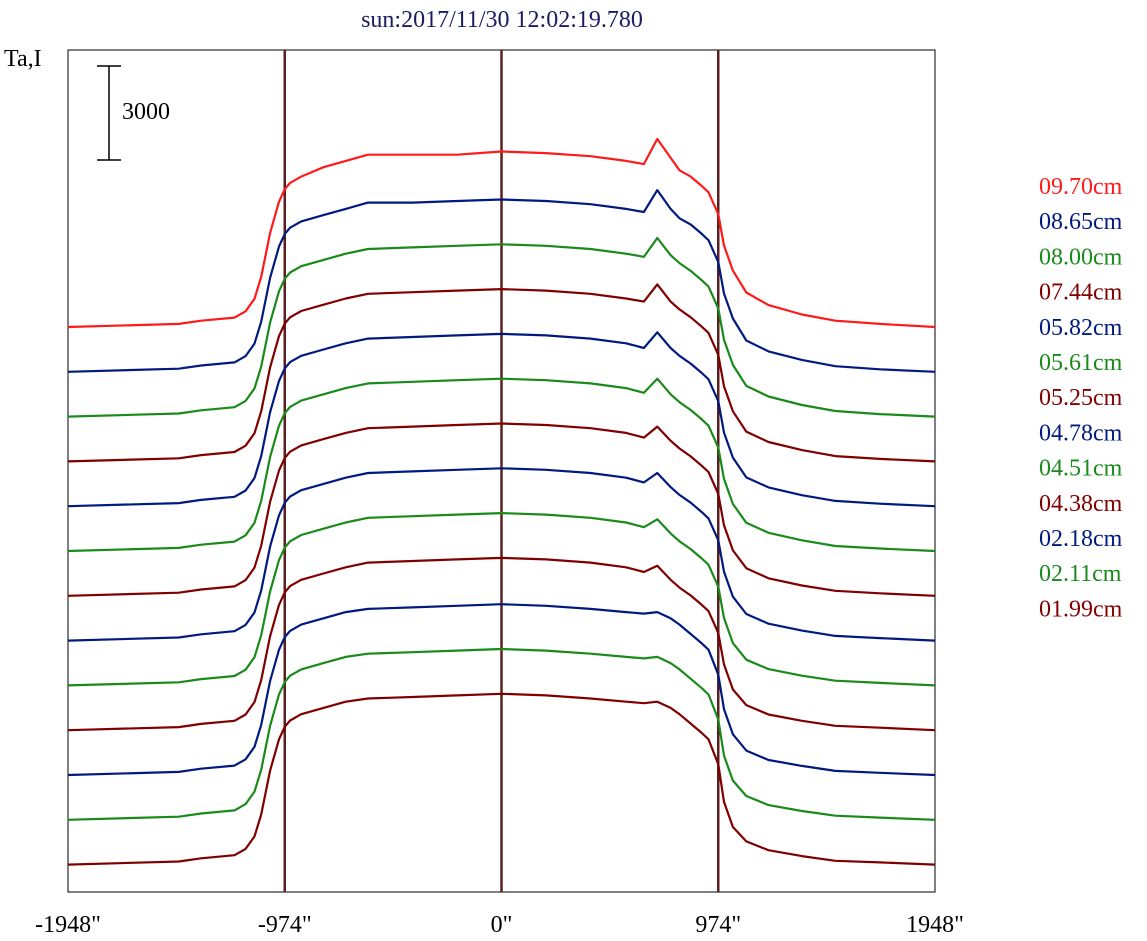  What do you see at coordinates (1081, 609) in the screenshot?
I see `legend-entry-01.99cm: 01.99cm` at bounding box center [1081, 609].